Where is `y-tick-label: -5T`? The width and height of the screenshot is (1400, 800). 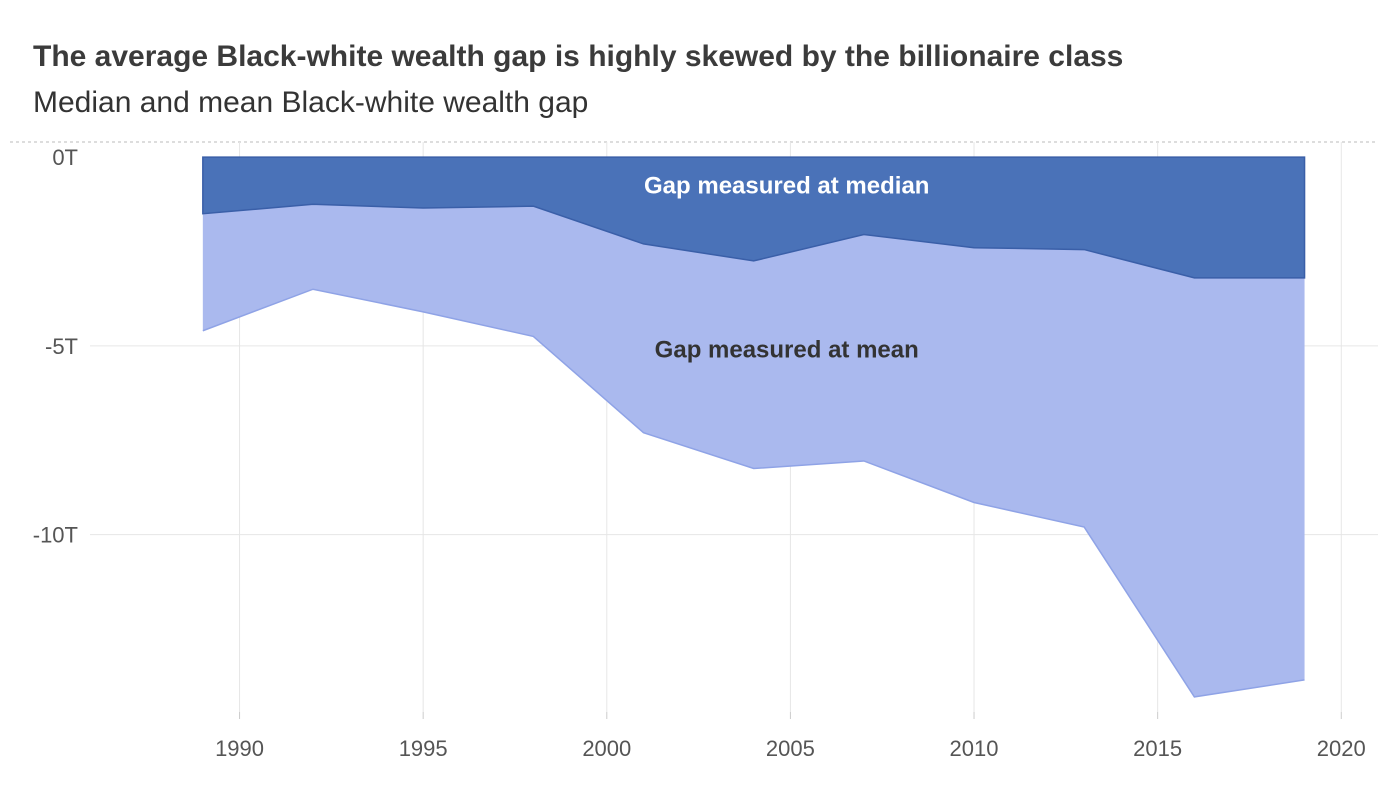
y-tick-label: -5T is located at coordinates (61, 346).